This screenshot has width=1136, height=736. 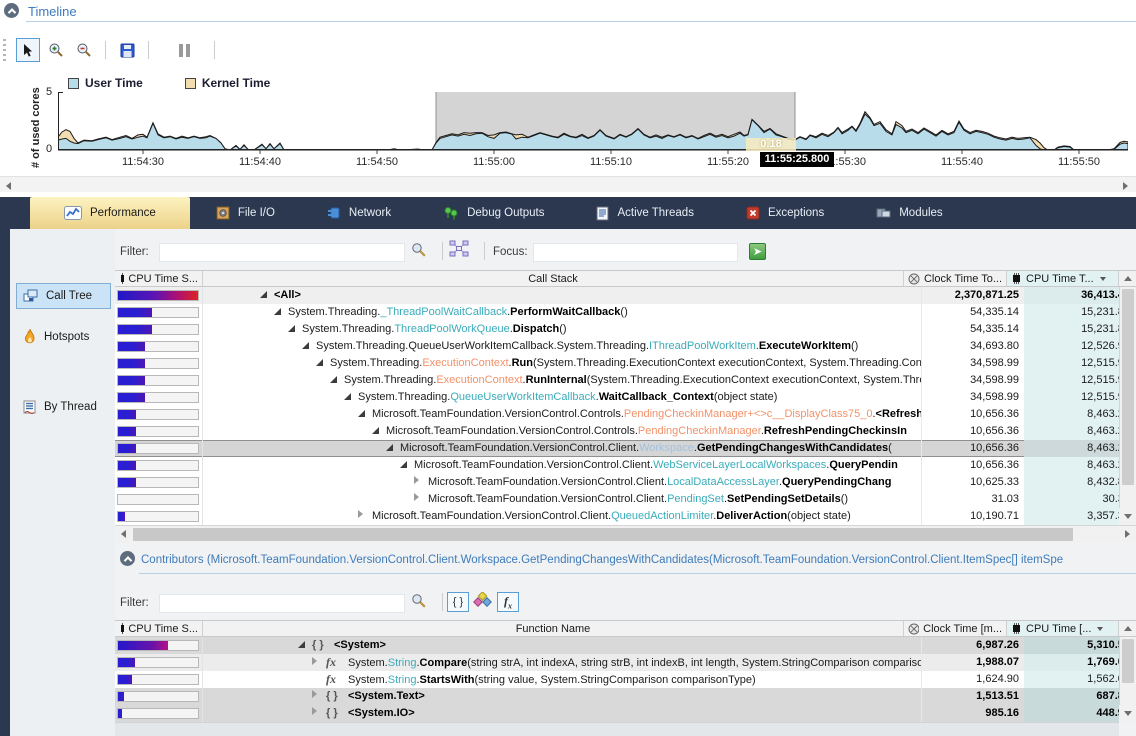 I want to click on call-stack-row: <All> 2,370,871.25 36,413.42, so click(x=625, y=295).